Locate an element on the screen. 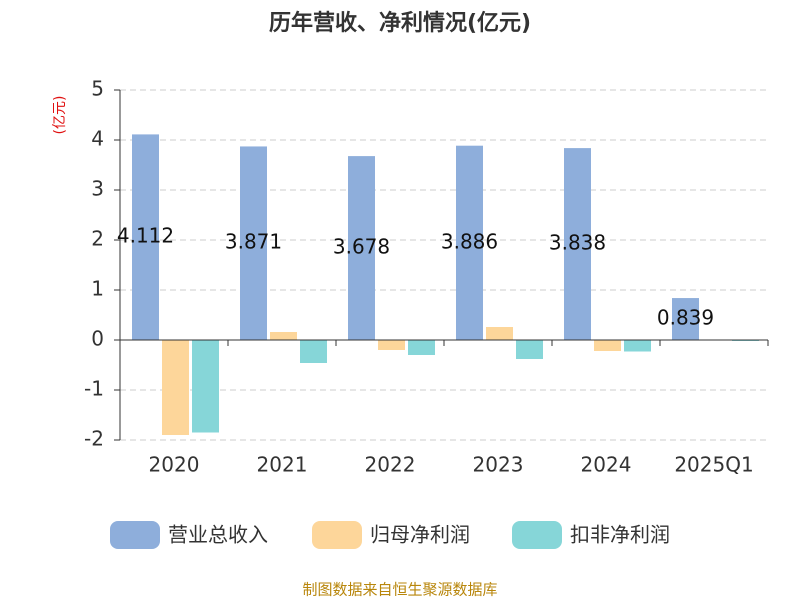  y-tick-label: -2 is located at coordinates (94, 439).